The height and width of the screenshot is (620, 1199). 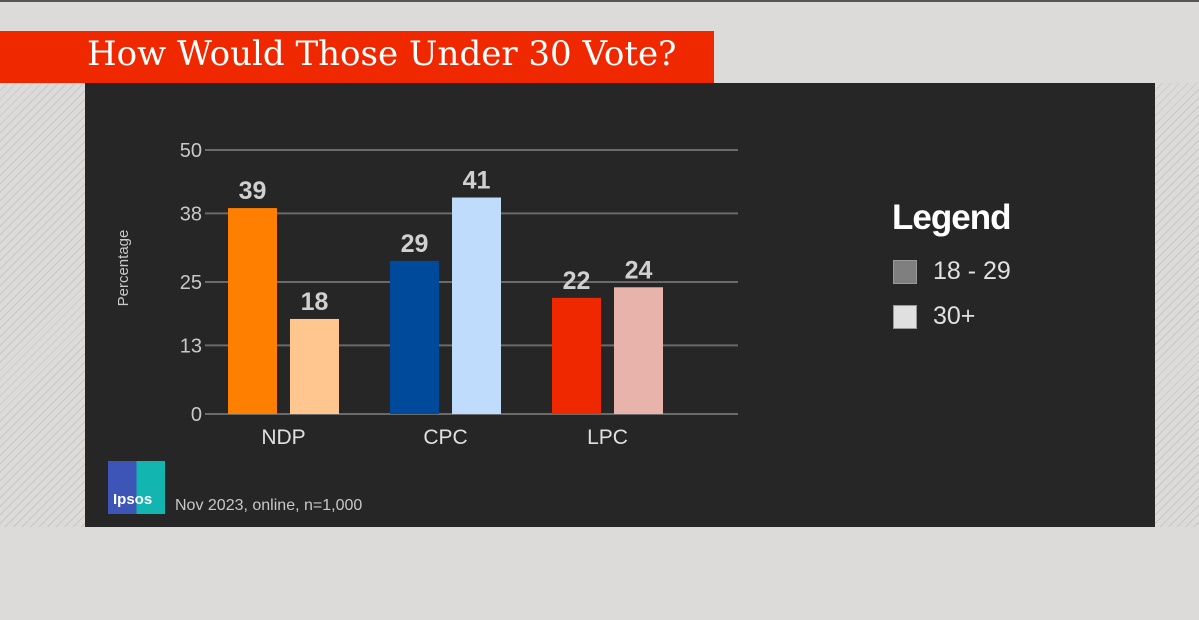 I want to click on legend-item-30-plus: 30+, so click(x=934, y=316).